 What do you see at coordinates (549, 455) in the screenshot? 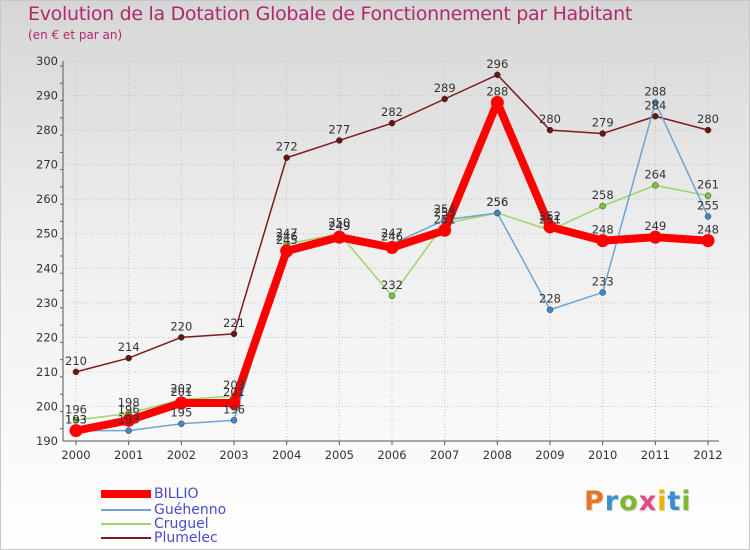
I see `x-tick-label: 2009` at bounding box center [549, 455].